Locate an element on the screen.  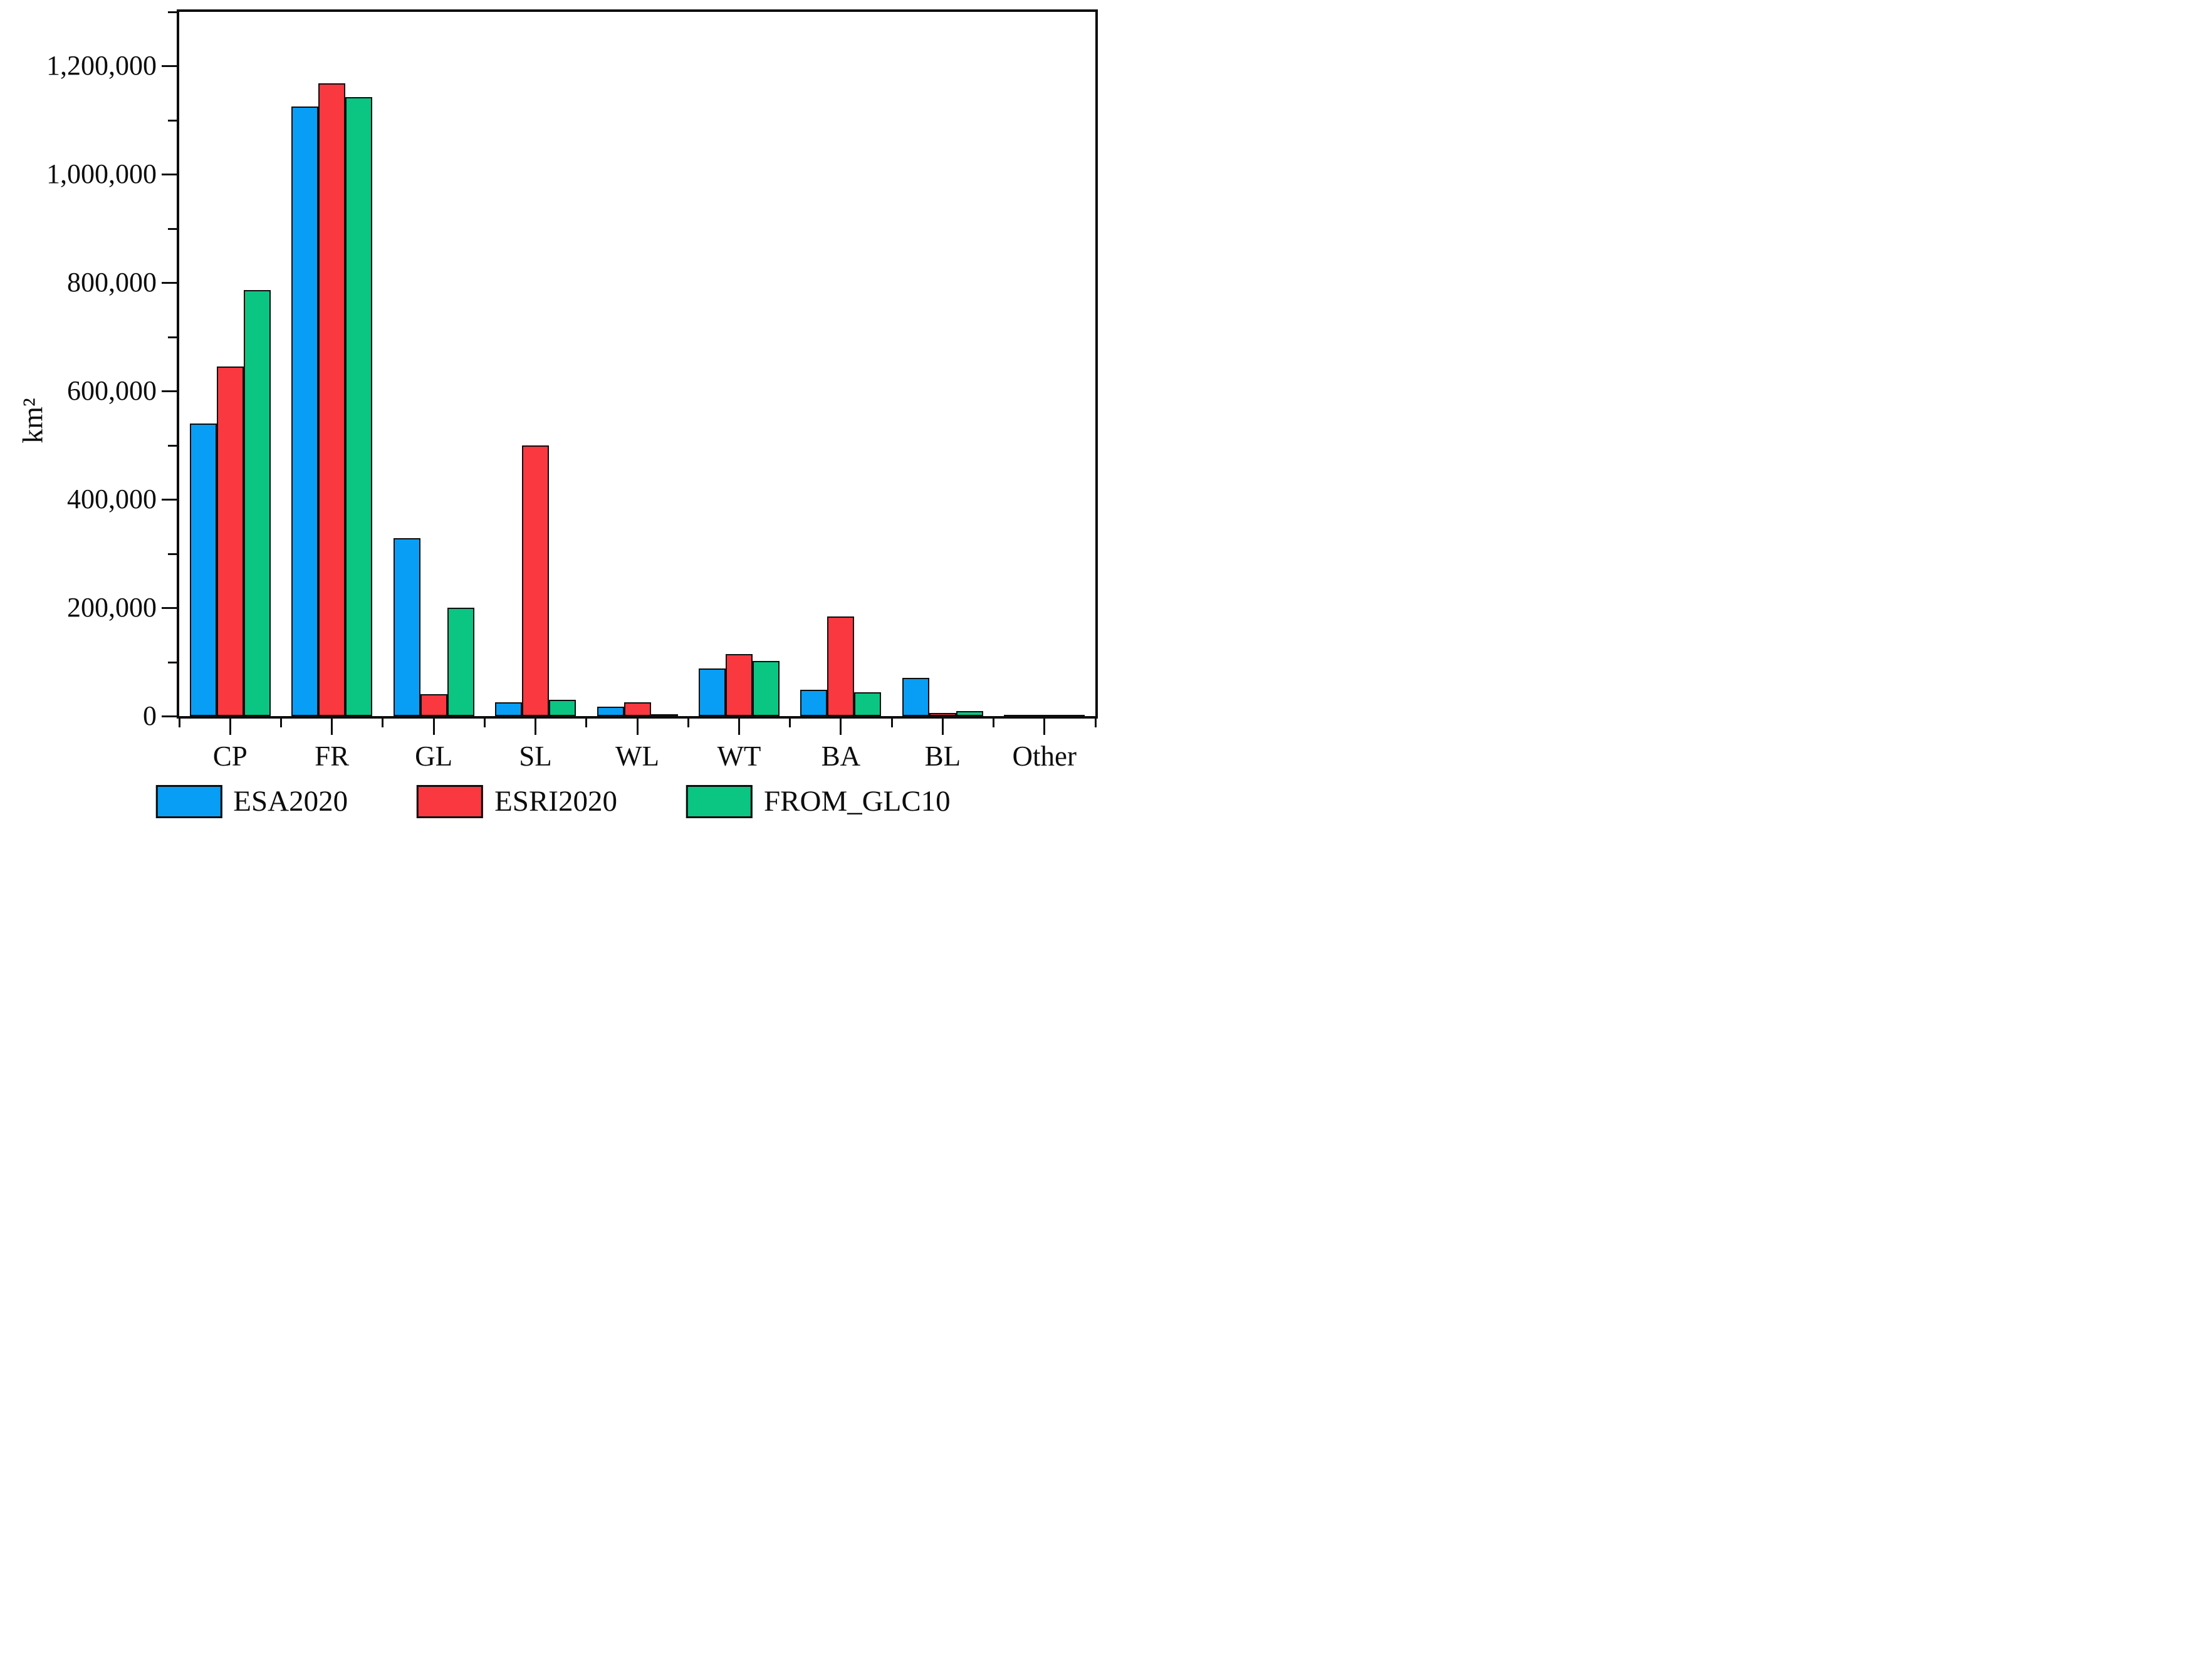
y-tick-label: 200,000 is located at coordinates (112, 607).